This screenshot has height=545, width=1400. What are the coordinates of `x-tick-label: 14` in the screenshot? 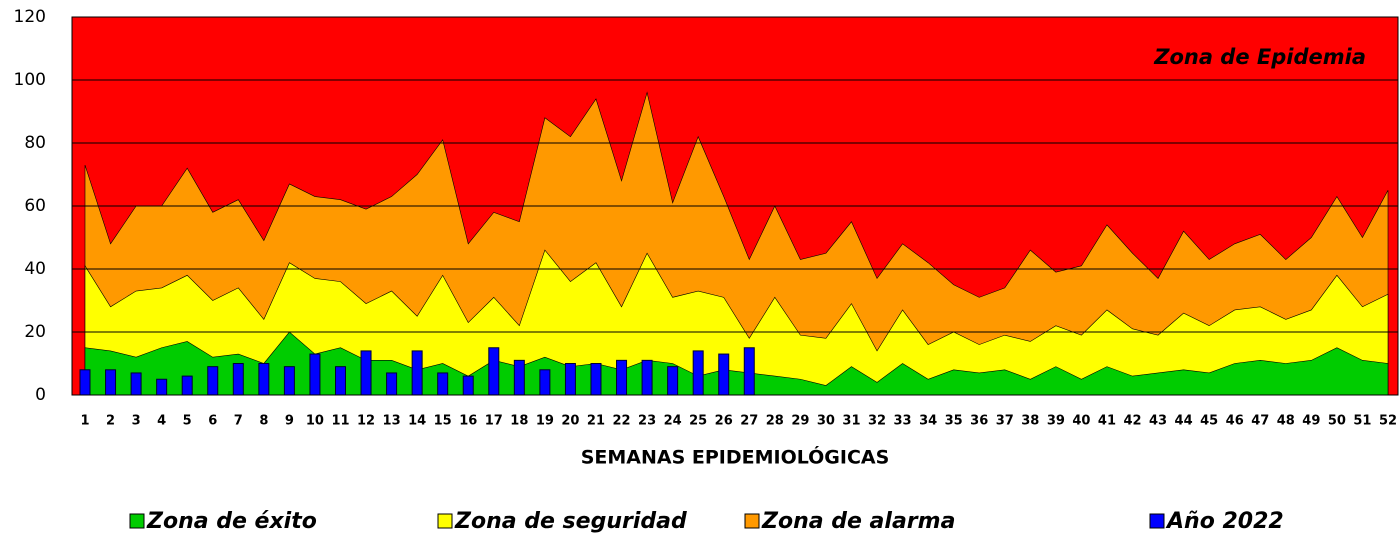 It's located at (417, 421).